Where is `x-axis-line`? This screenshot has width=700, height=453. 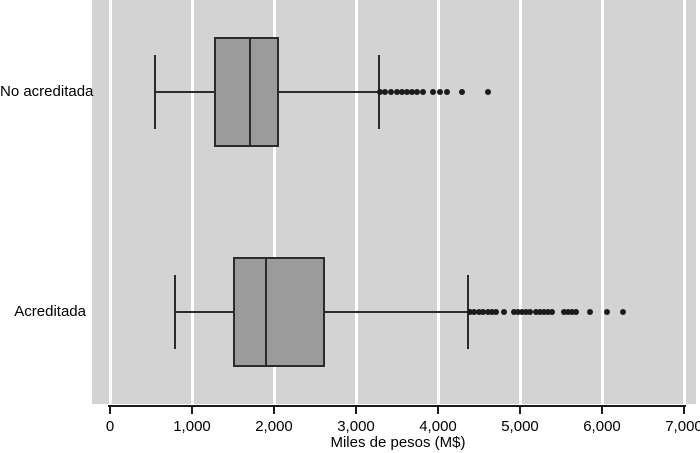 x-axis-line is located at coordinates (397, 406).